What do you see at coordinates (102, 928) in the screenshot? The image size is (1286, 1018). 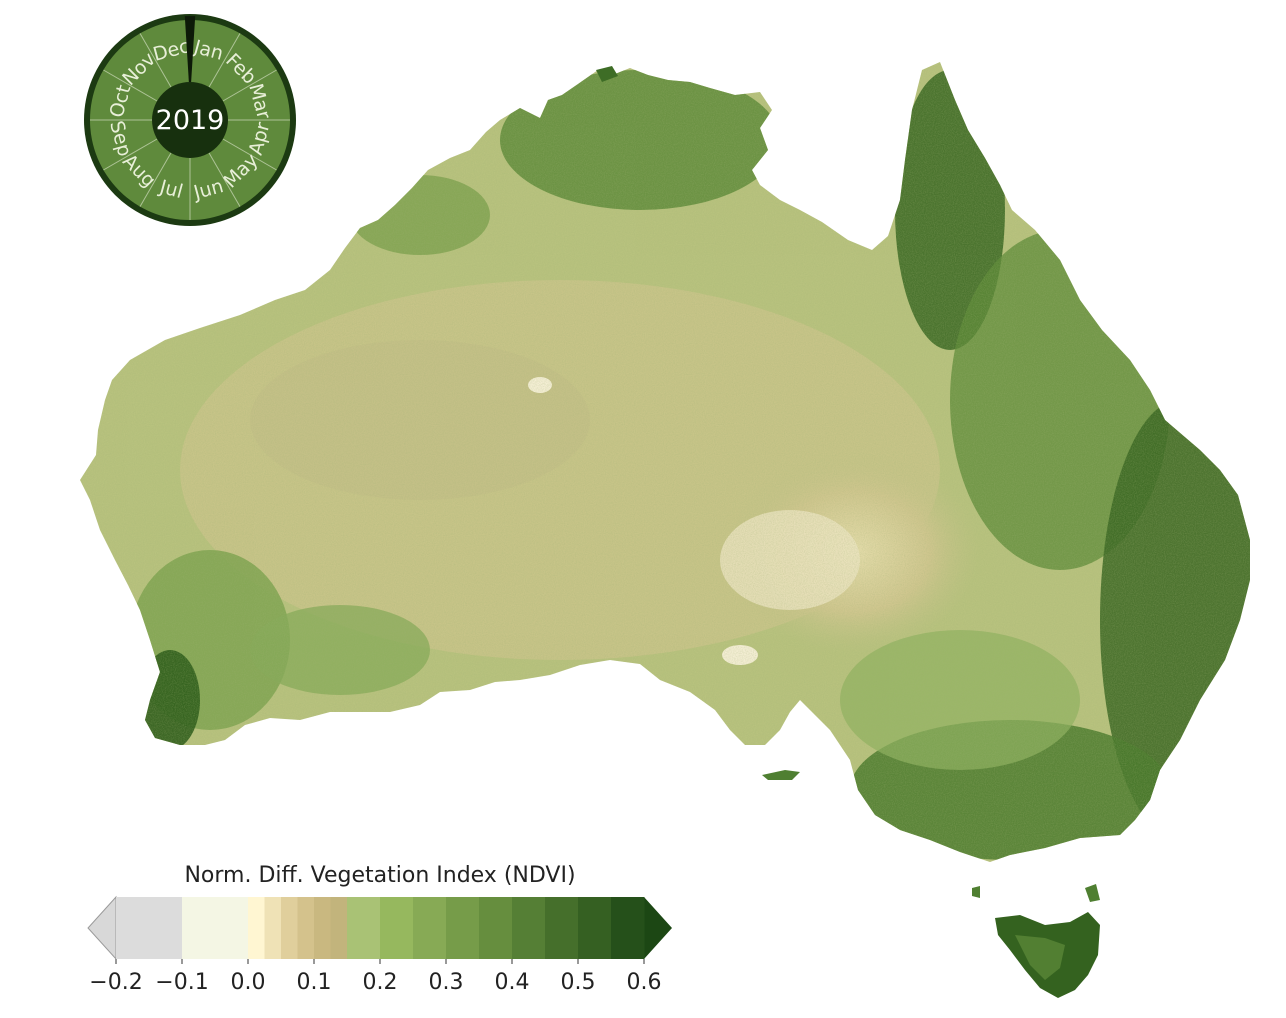 I see `colorbar-extend-under` at bounding box center [102, 928].